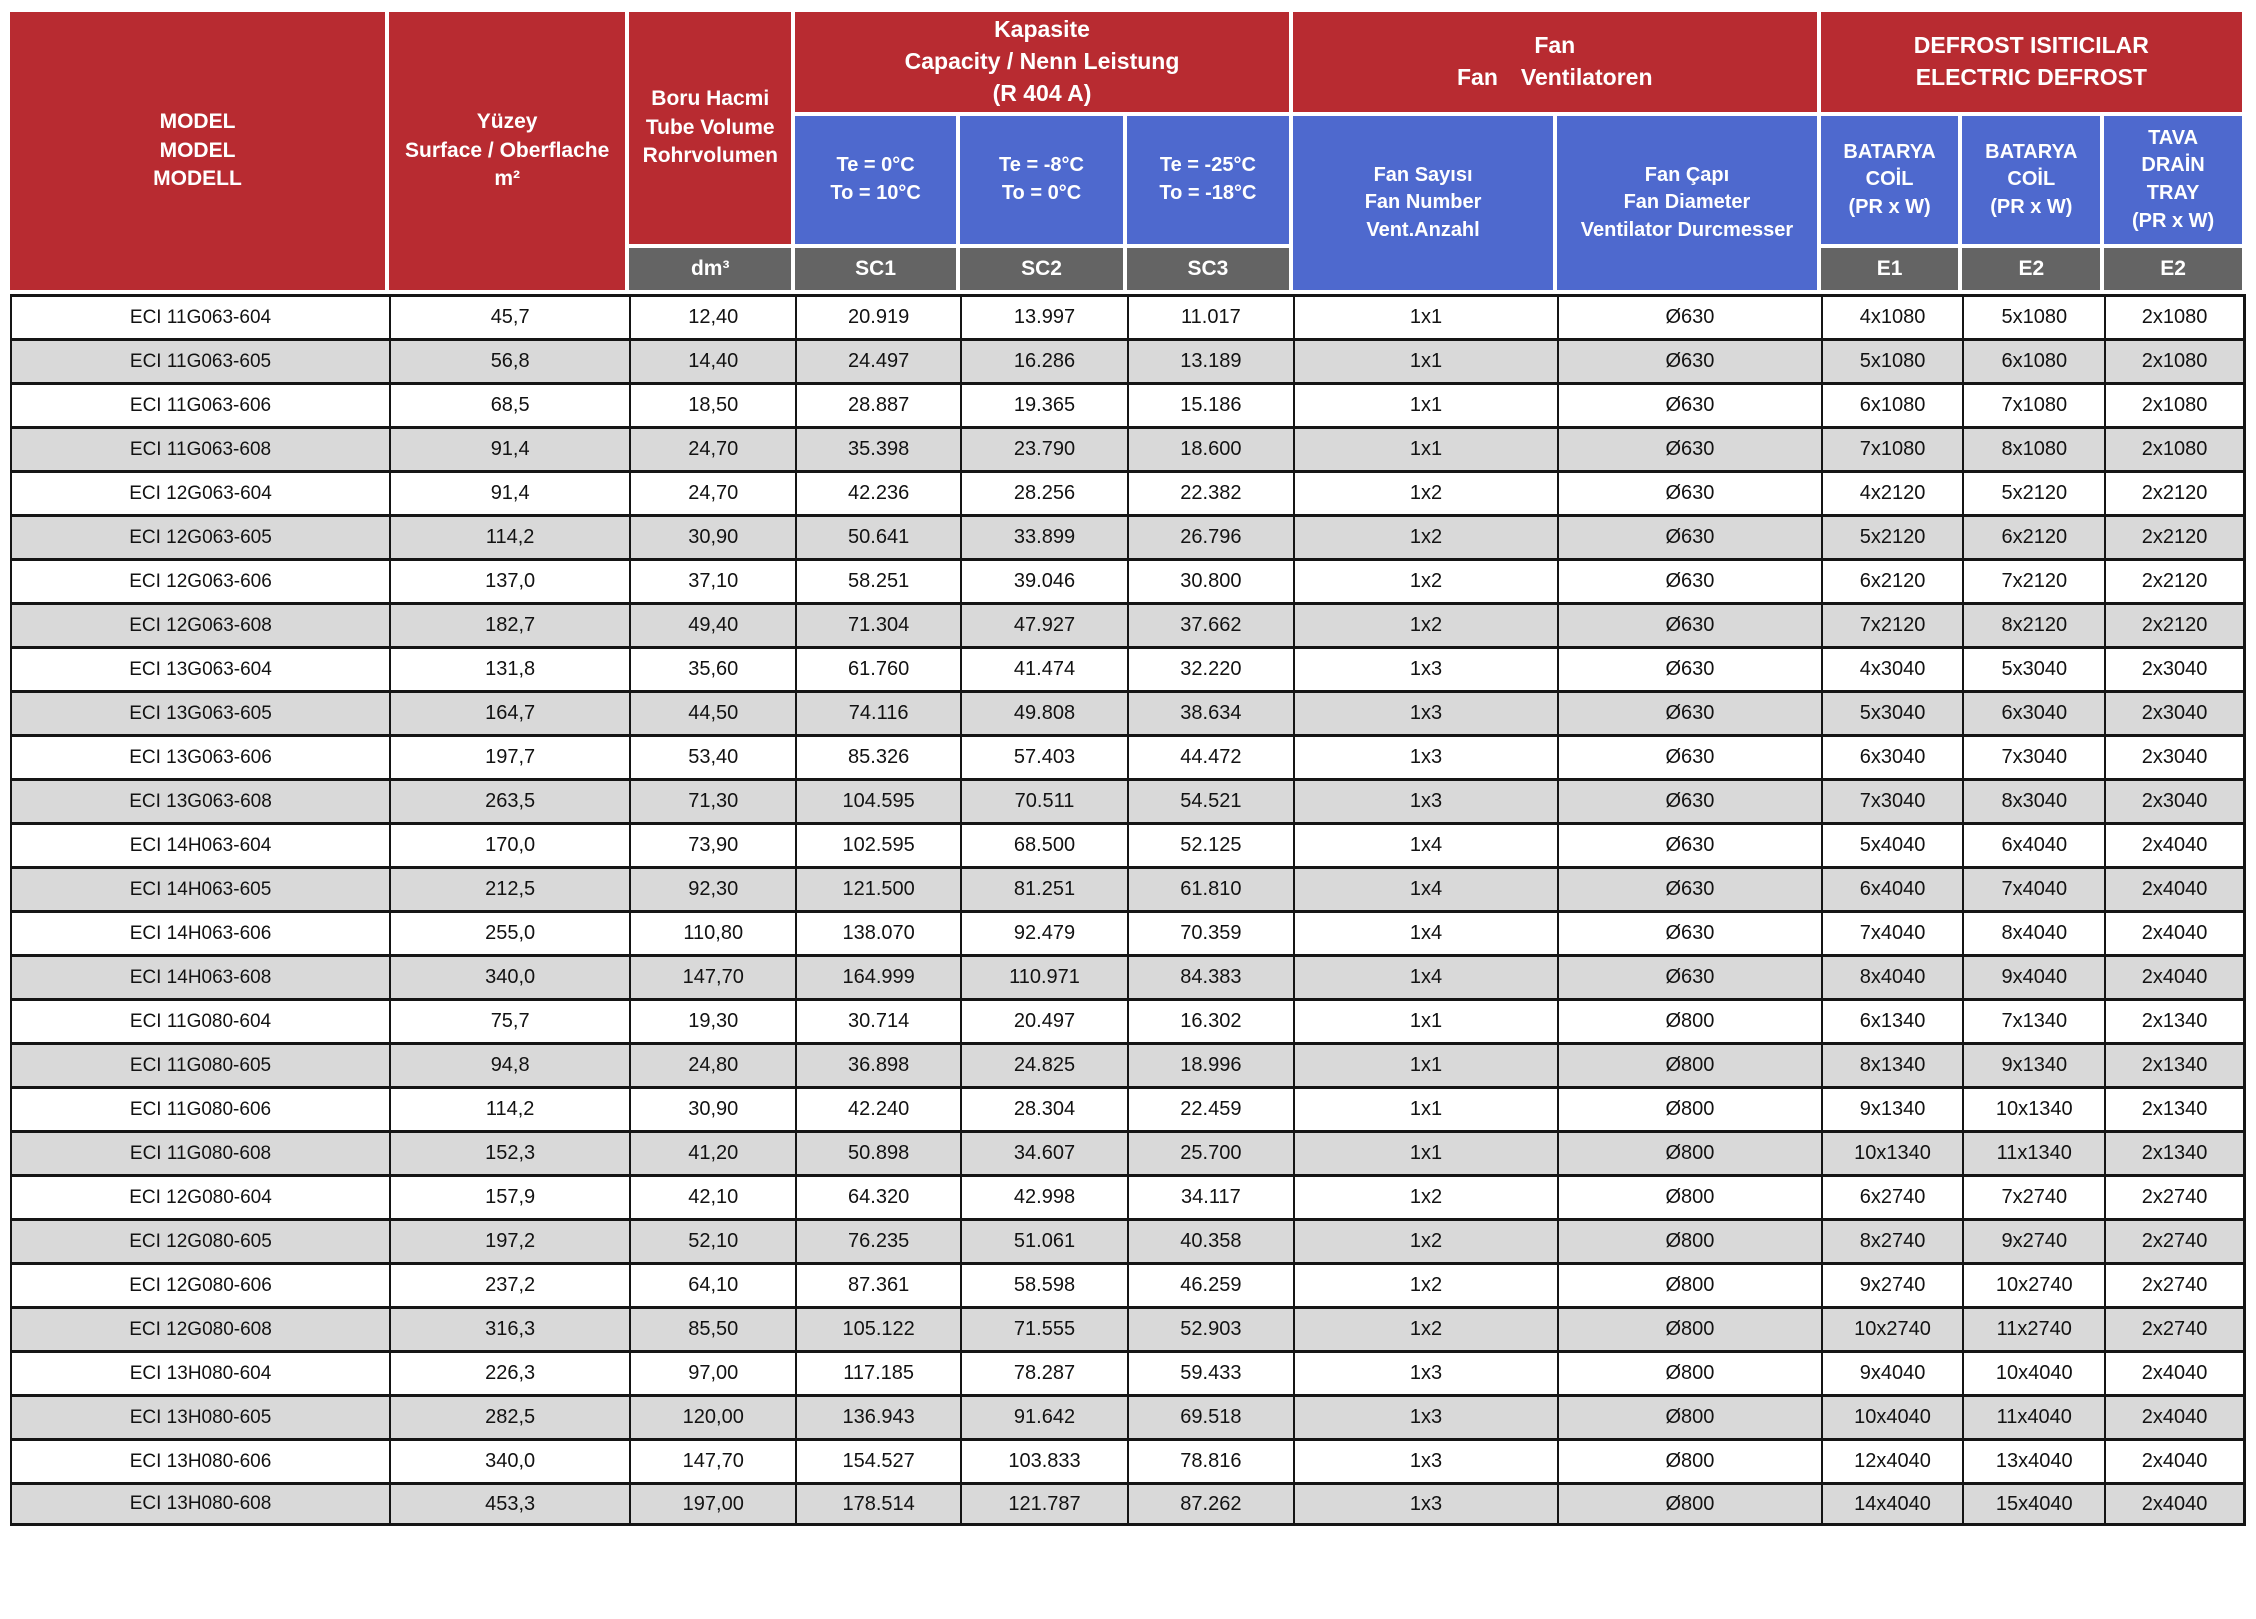  I want to click on cell-capacity-sc3: 52.125, so click(1209, 844).